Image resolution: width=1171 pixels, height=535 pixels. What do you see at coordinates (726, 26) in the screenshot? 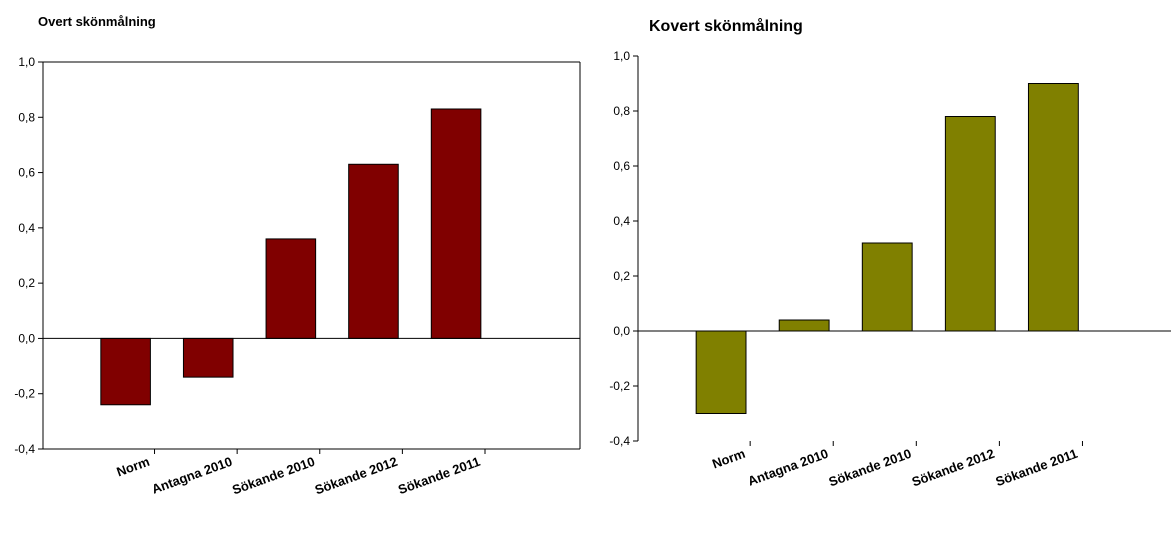
I see `chart-title: Kovert skönmålning` at bounding box center [726, 26].